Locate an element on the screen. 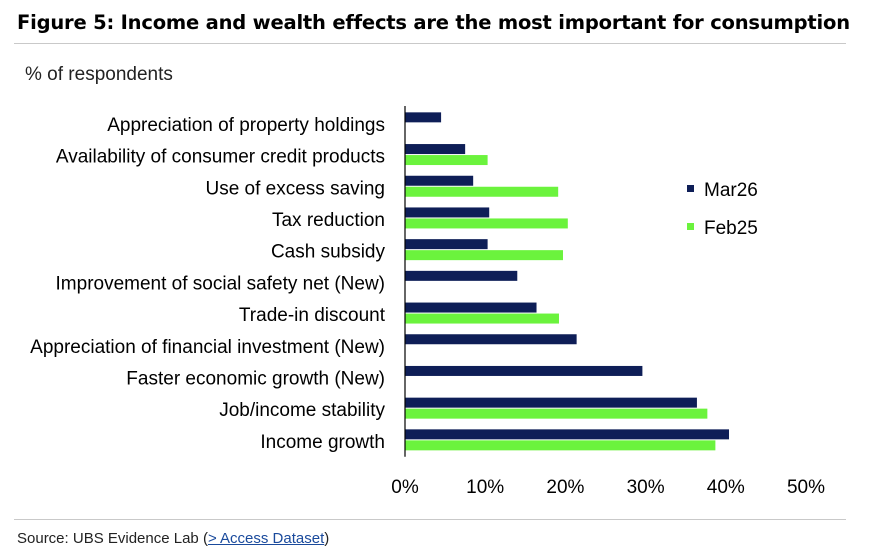  category-label-8: Faster economic growth (New) is located at coordinates (255, 378).